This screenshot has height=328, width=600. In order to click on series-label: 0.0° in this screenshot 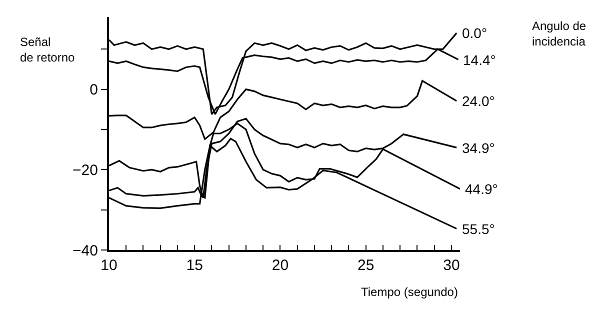, I will do `click(475, 33)`.